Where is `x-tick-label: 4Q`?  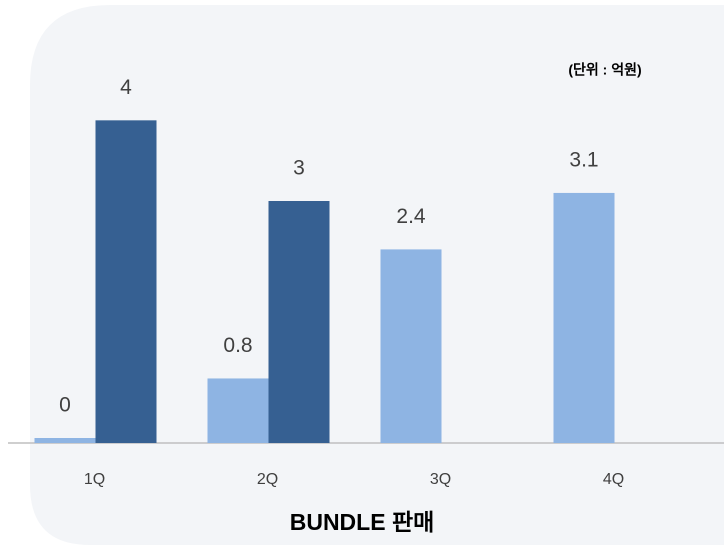 x-tick-label: 4Q is located at coordinates (613, 479).